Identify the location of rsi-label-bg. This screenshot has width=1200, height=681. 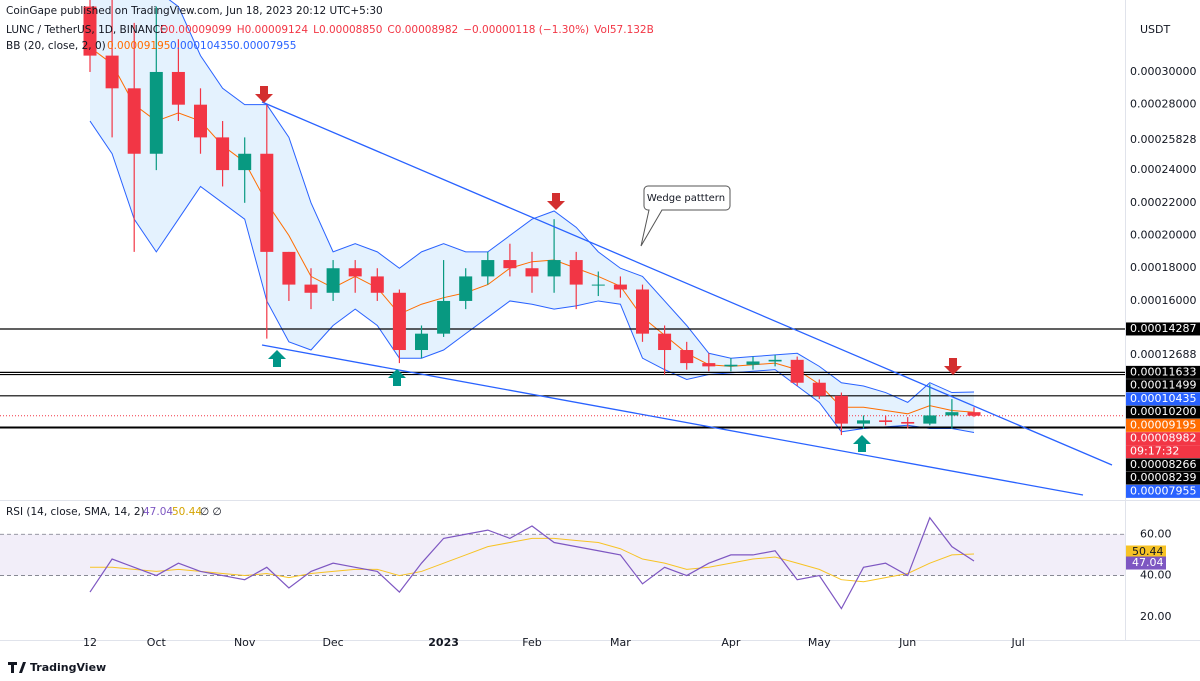
(1146, 552).